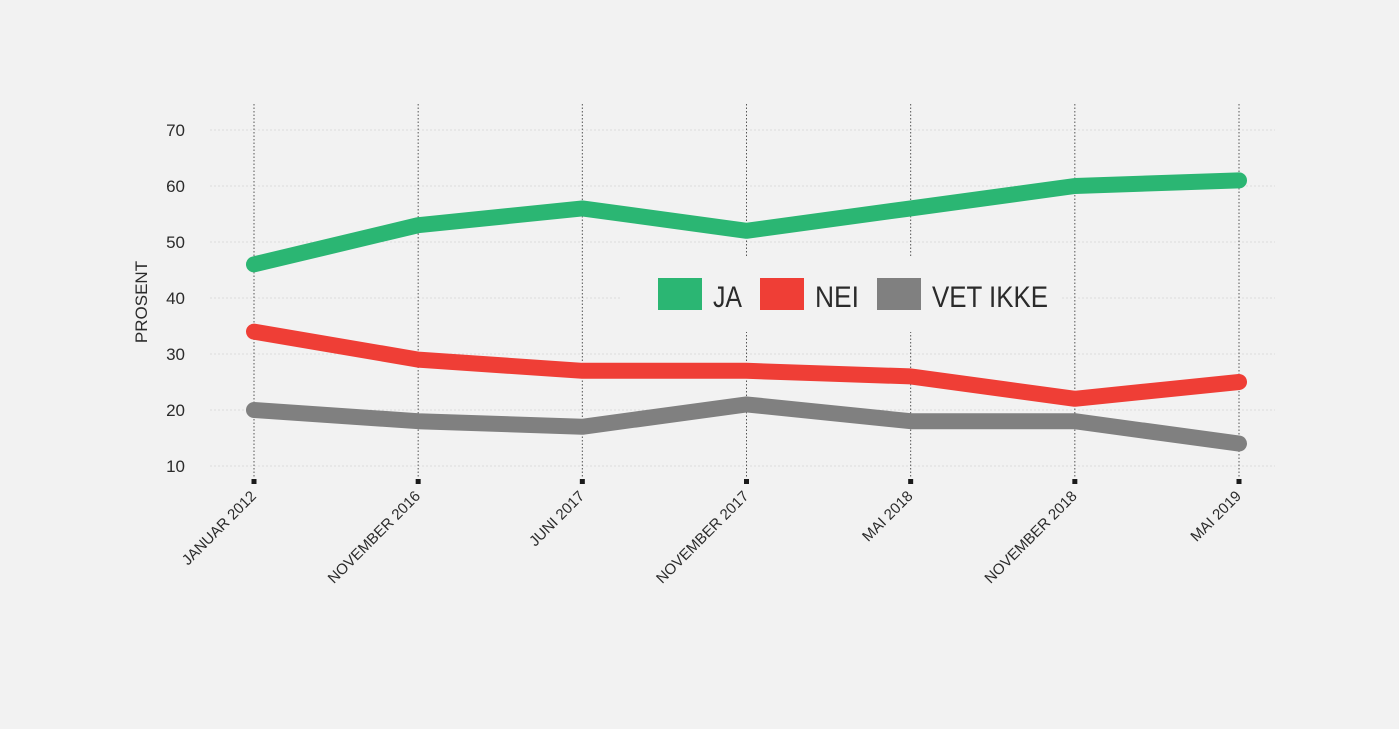  What do you see at coordinates (557, 519) in the screenshot?
I see `x-tick-label: JUNI 2017` at bounding box center [557, 519].